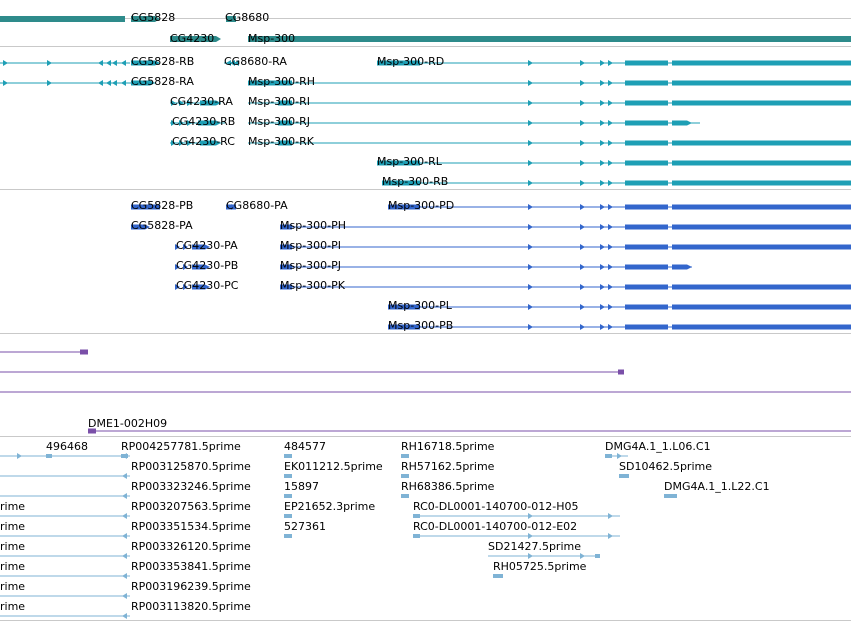 This screenshot has width=851, height=621. I want to click on feature-cg5828-rb, so click(80, 63).